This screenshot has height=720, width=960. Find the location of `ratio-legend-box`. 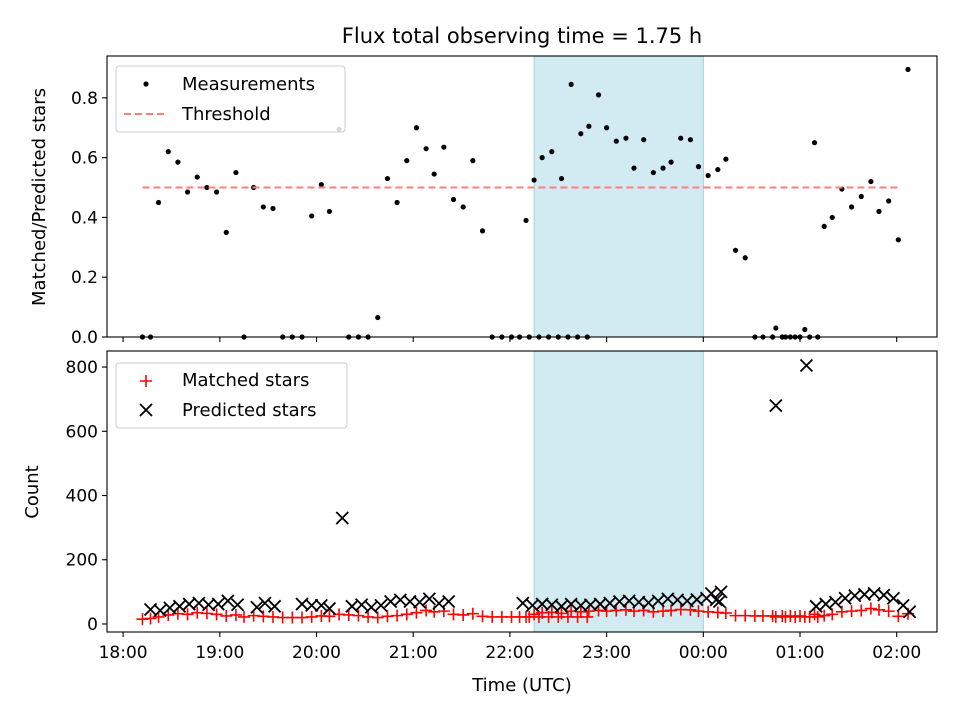

ratio-legend-box is located at coordinates (230, 99).